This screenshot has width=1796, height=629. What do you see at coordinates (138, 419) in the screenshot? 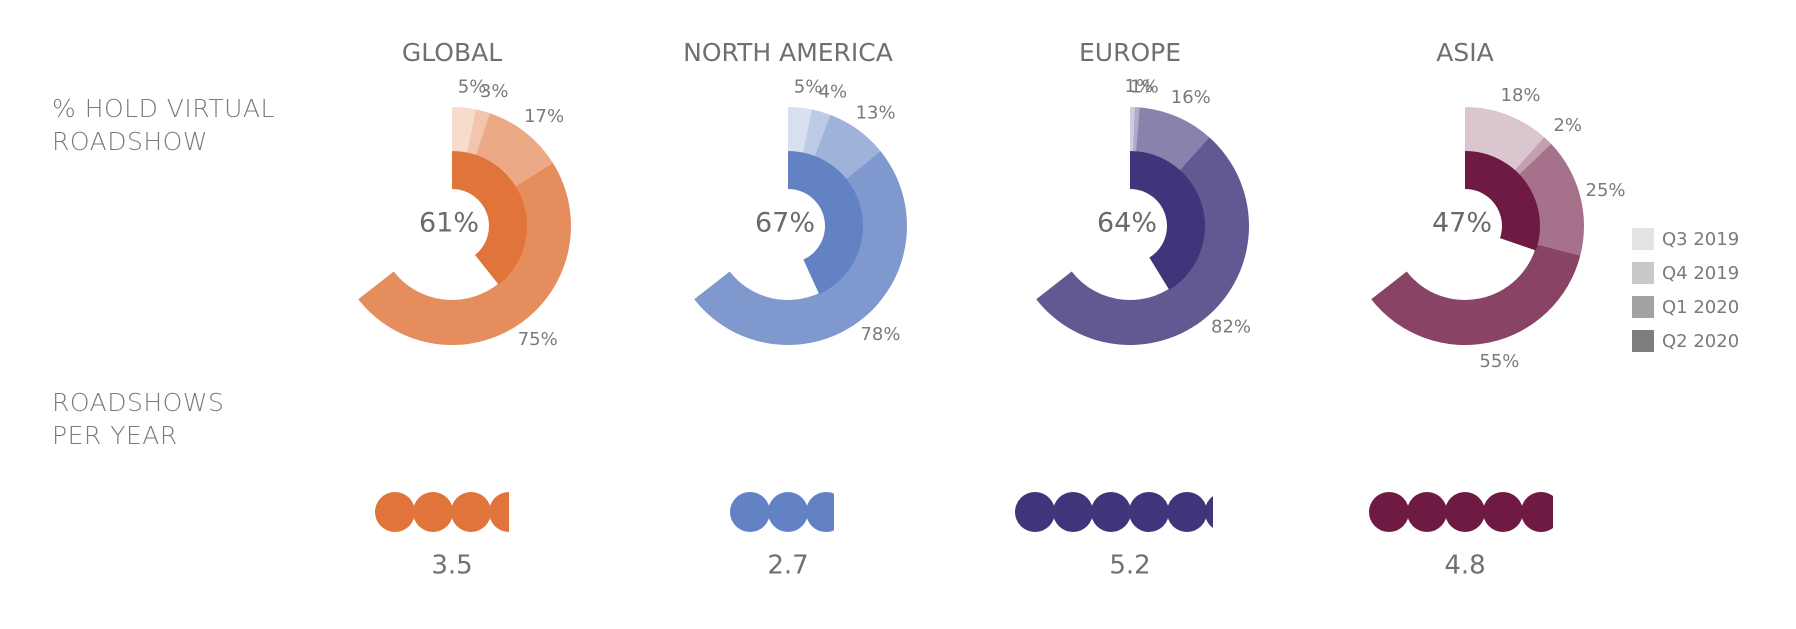
I see `row-label-roadshows-per-year: ROADSHOWS PER YEAR` at bounding box center [138, 419].